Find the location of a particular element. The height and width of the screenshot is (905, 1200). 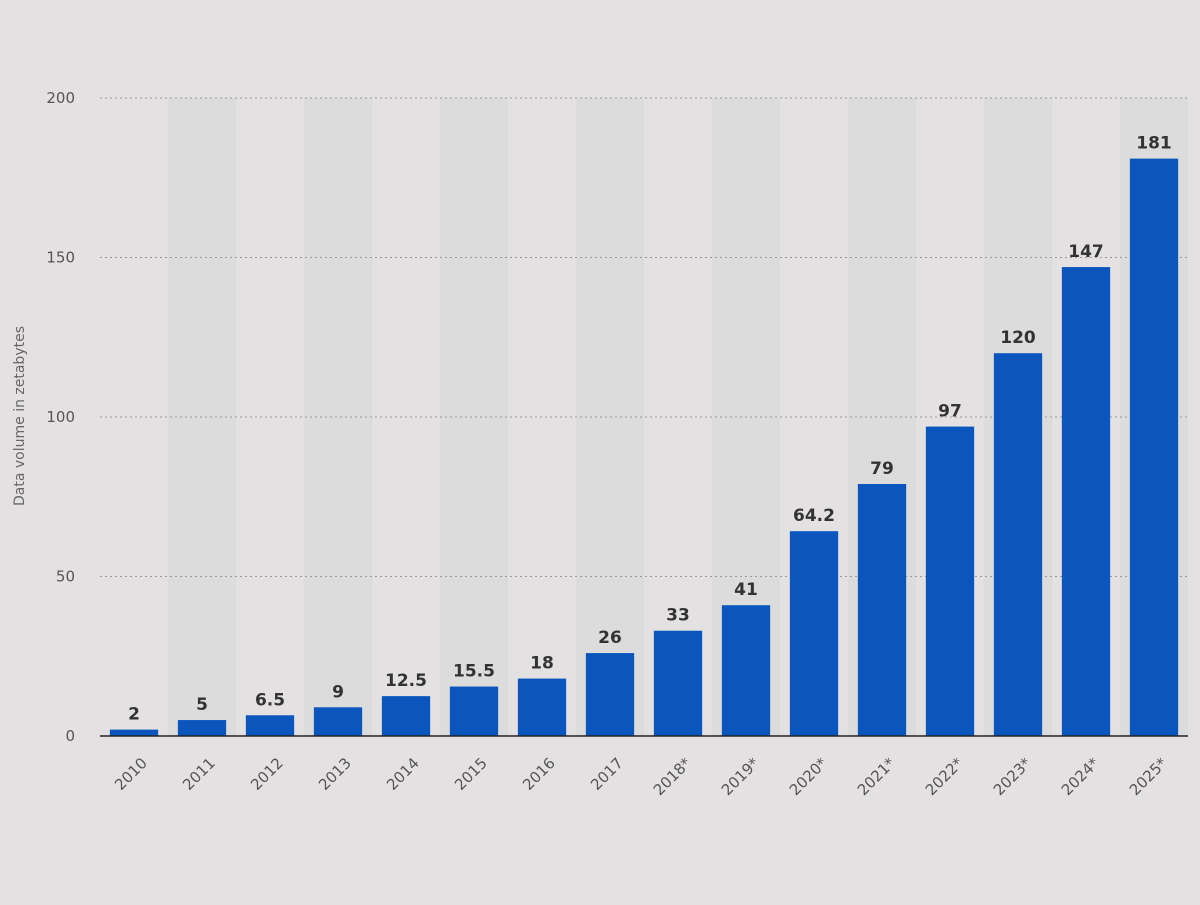

bar-value-label: 15.5 is located at coordinates (474, 672).